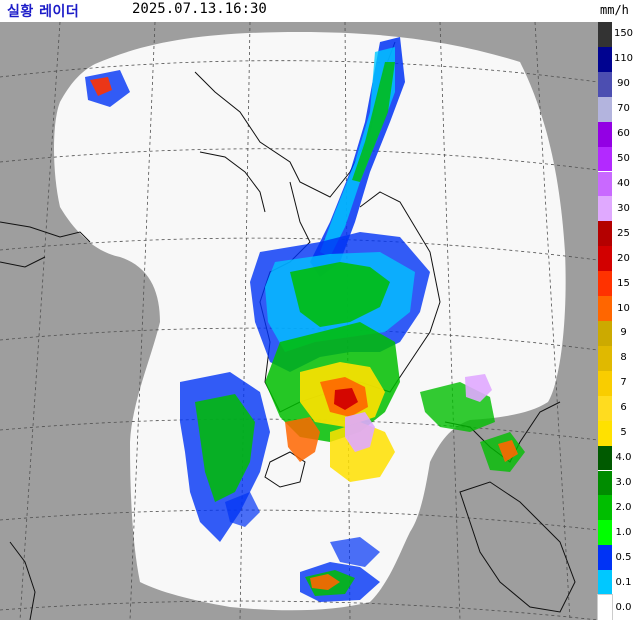 The height and width of the screenshot is (620, 635). What do you see at coordinates (623, 109) in the screenshot?
I see `legend-value-label: 70` at bounding box center [623, 109].